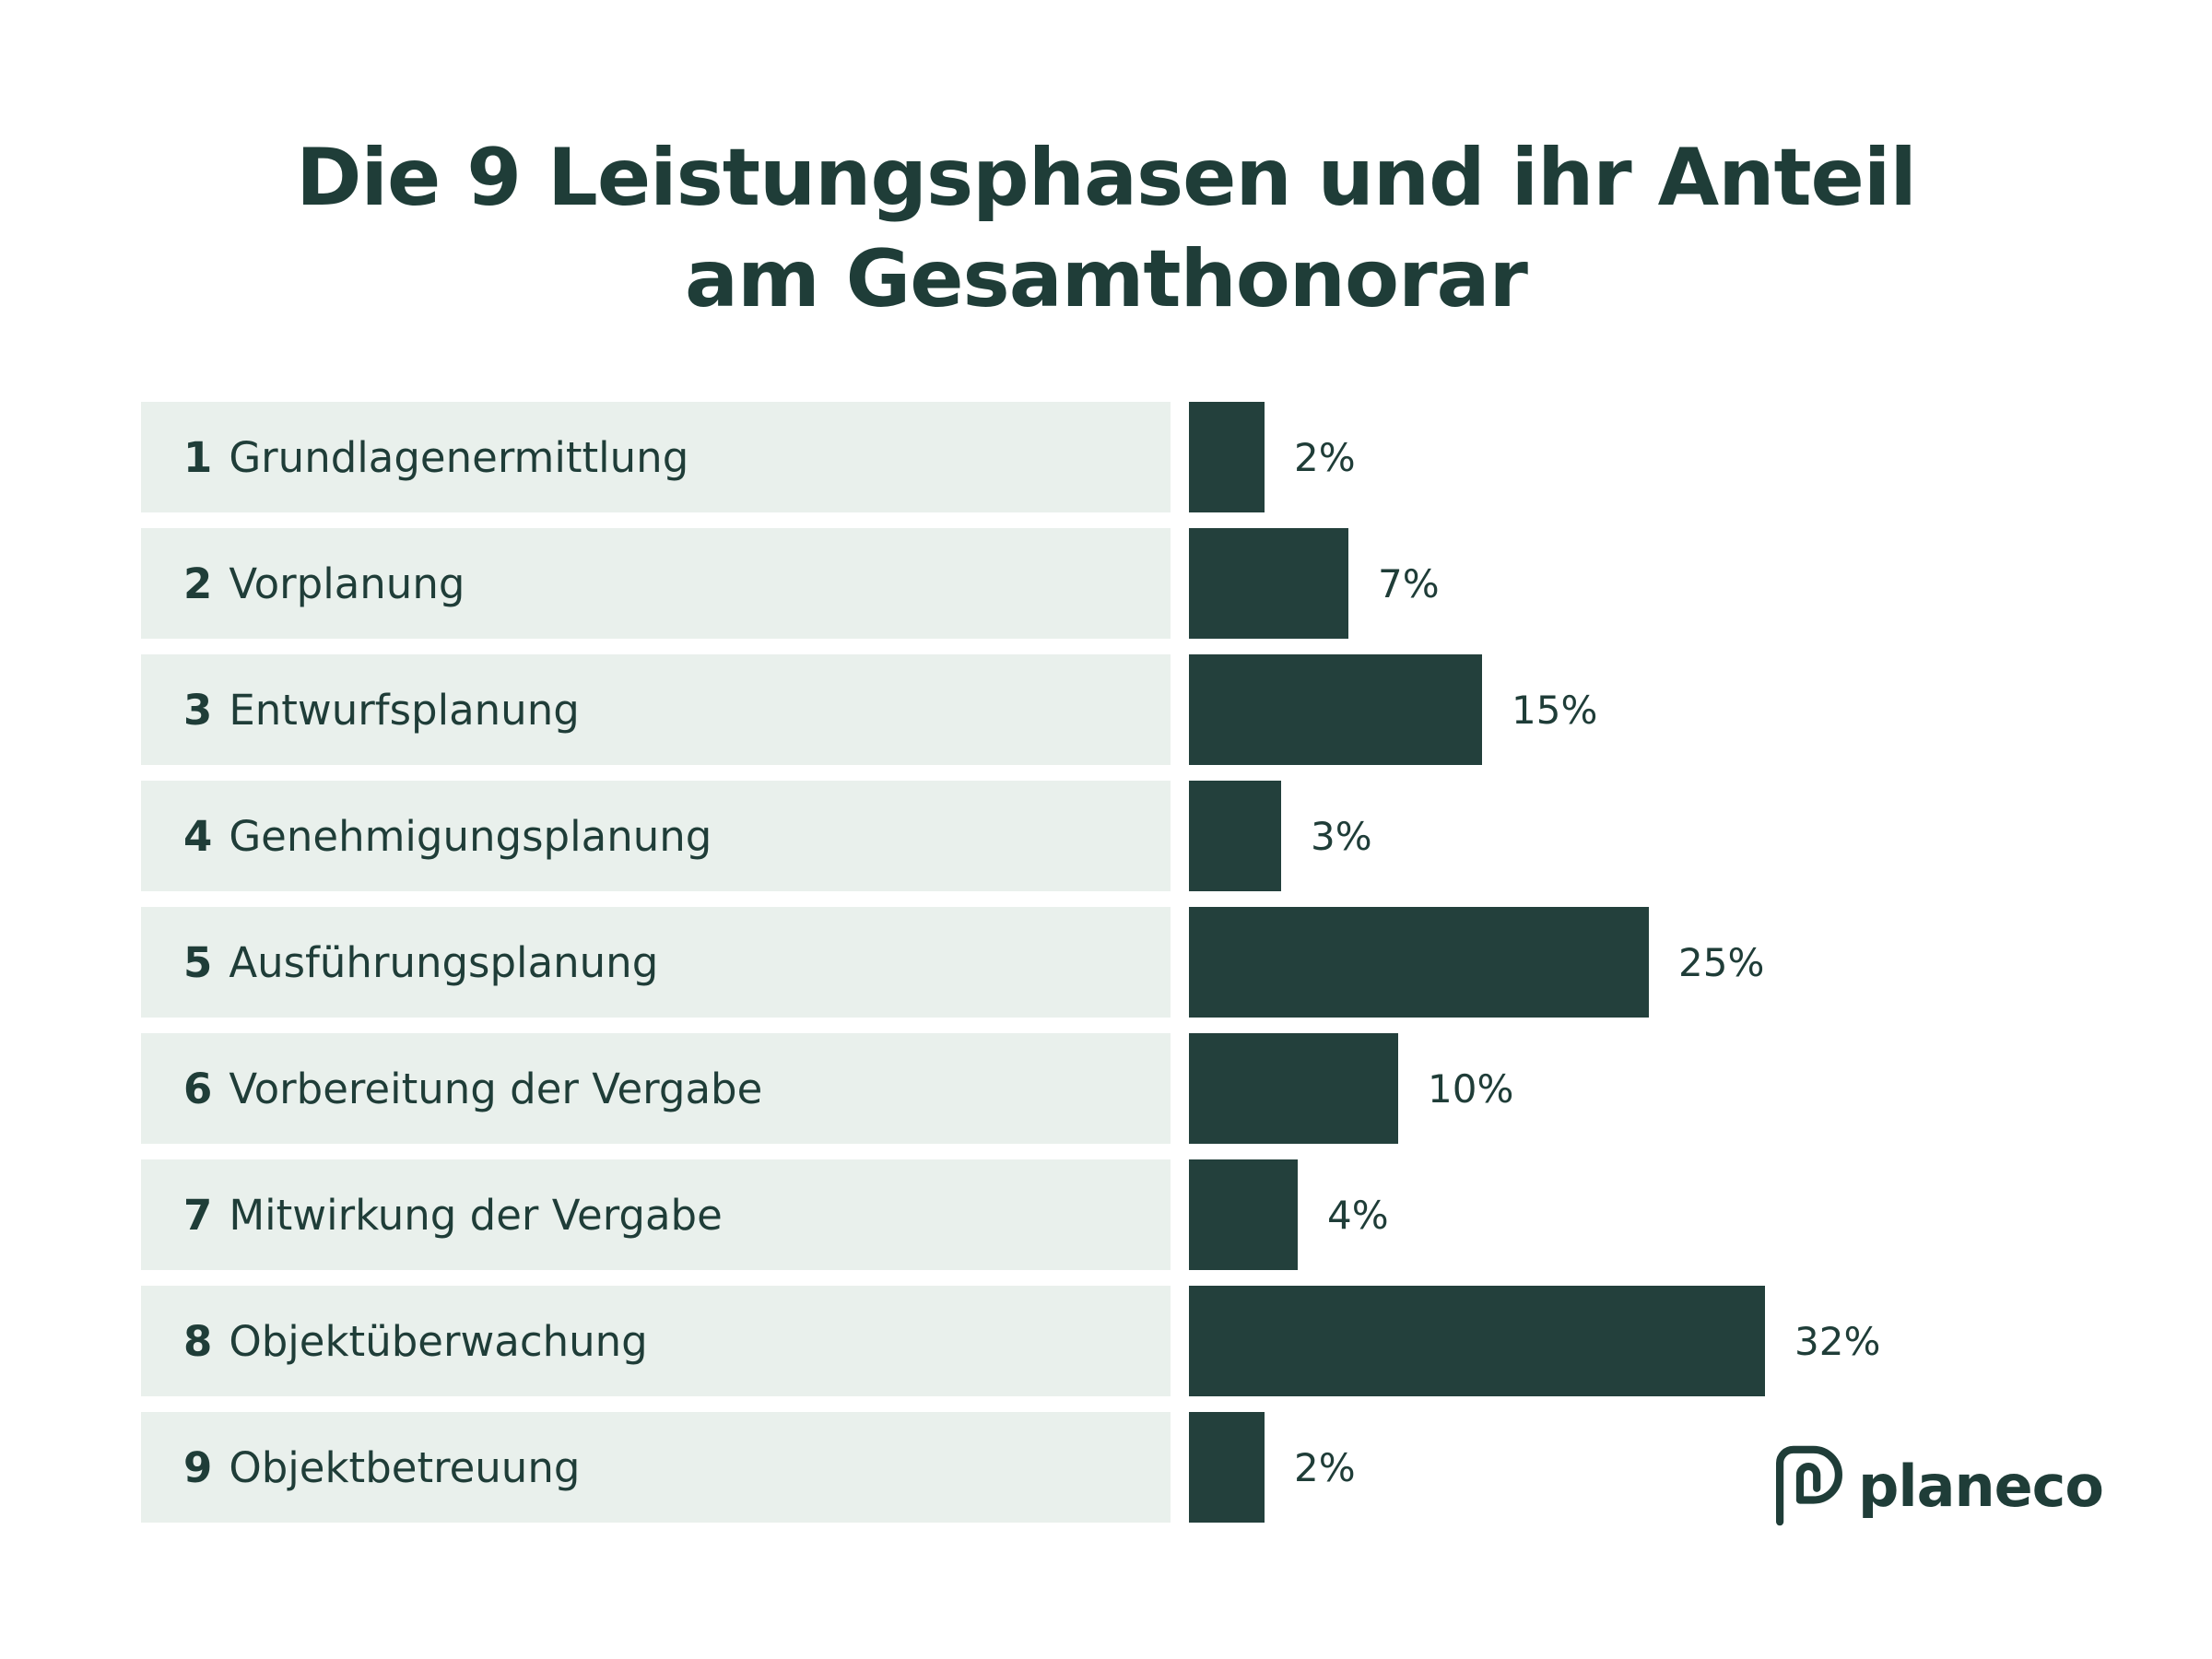 This screenshot has width=2212, height=1659. What do you see at coordinates (405, 1467) in the screenshot?
I see `phase-name: Objektbetreuung` at bounding box center [405, 1467].